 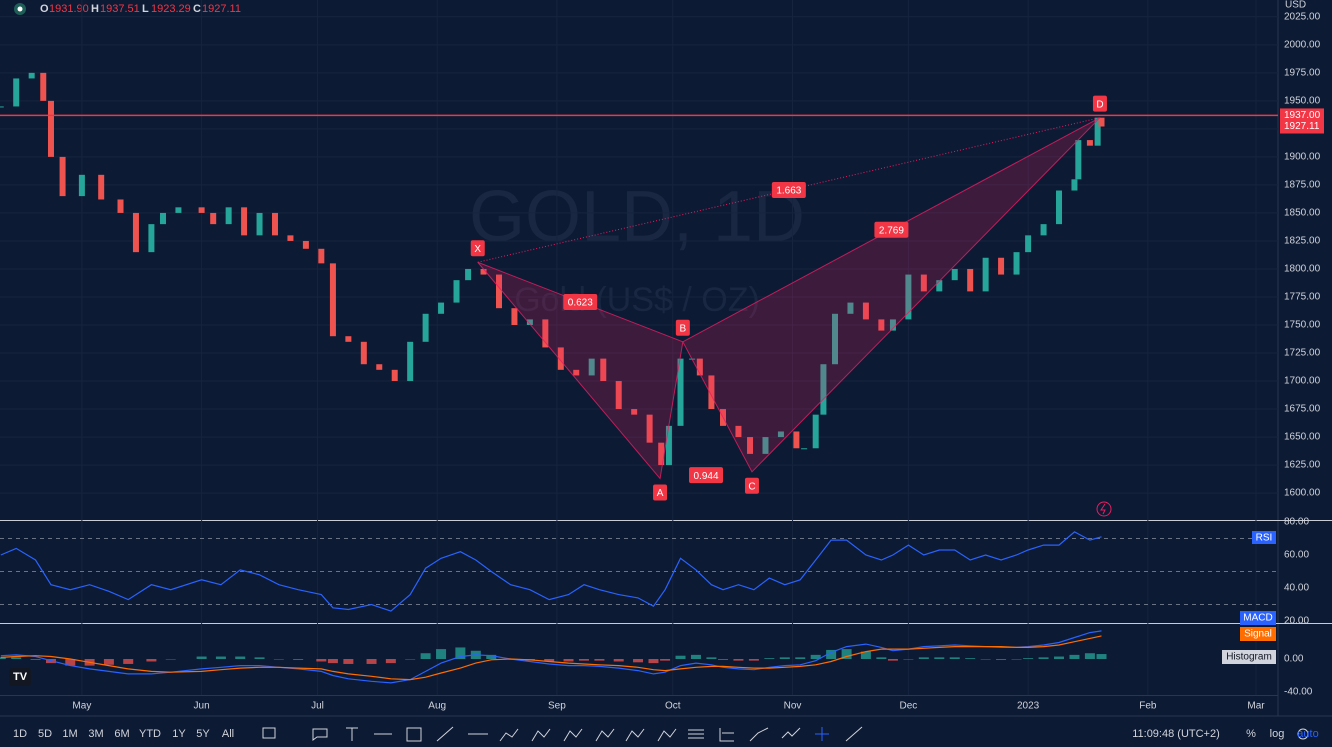 What do you see at coordinates (1295, 5) in the screenshot?
I see `currency: USD` at bounding box center [1295, 5].